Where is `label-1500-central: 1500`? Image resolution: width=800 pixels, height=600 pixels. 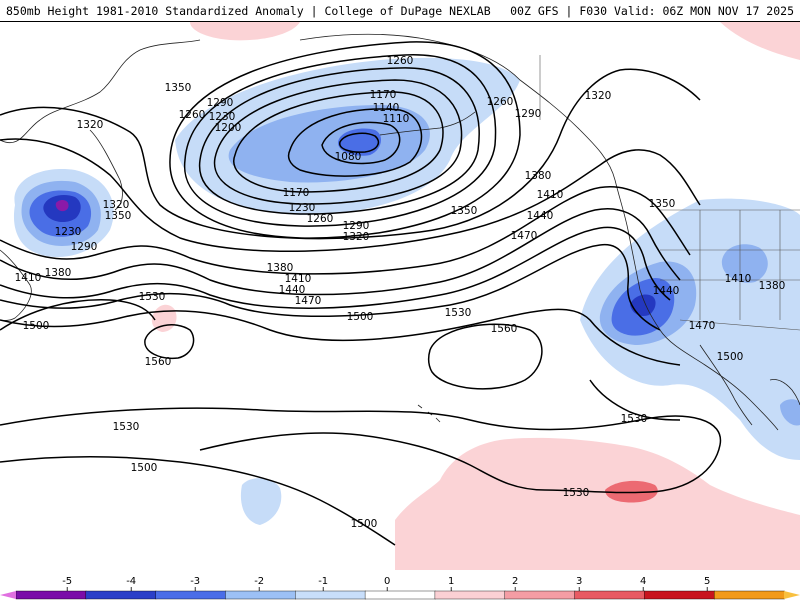 label-1500-central: 1500 is located at coordinates (360, 317).